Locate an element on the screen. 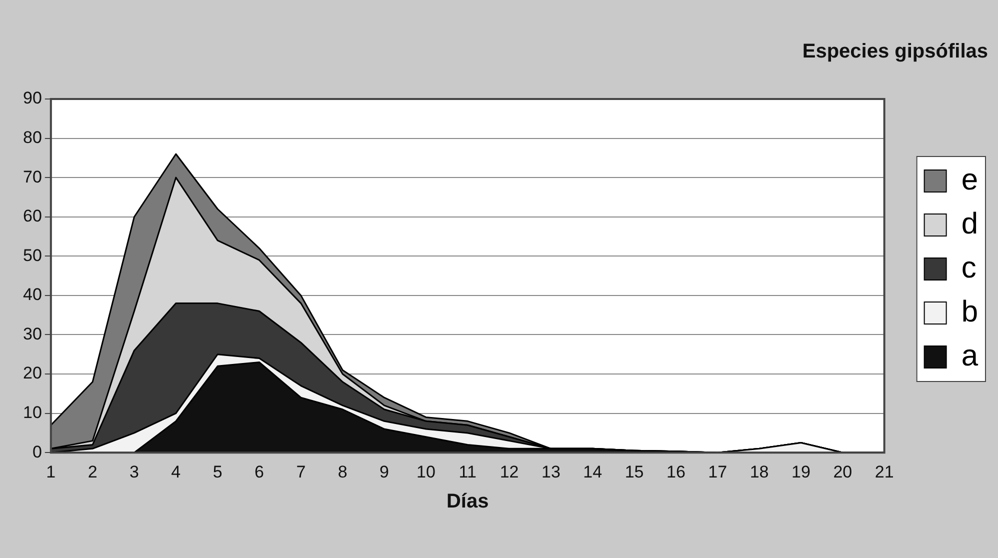 The width and height of the screenshot is (998, 558). x-tick-label: 17 is located at coordinates (718, 472).